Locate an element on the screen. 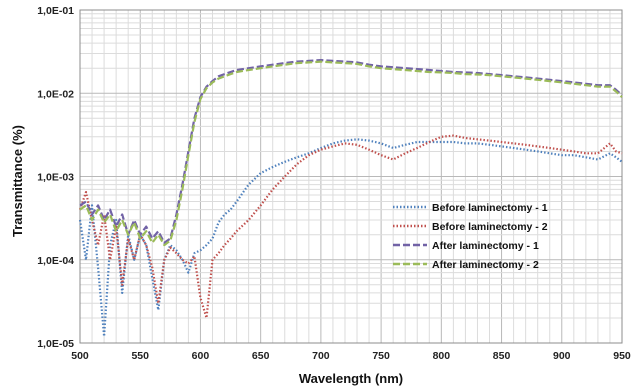 Image resolution: width=632 pixels, height=389 pixels. y-axis-title: Transmittance (%) is located at coordinates (17, 181).